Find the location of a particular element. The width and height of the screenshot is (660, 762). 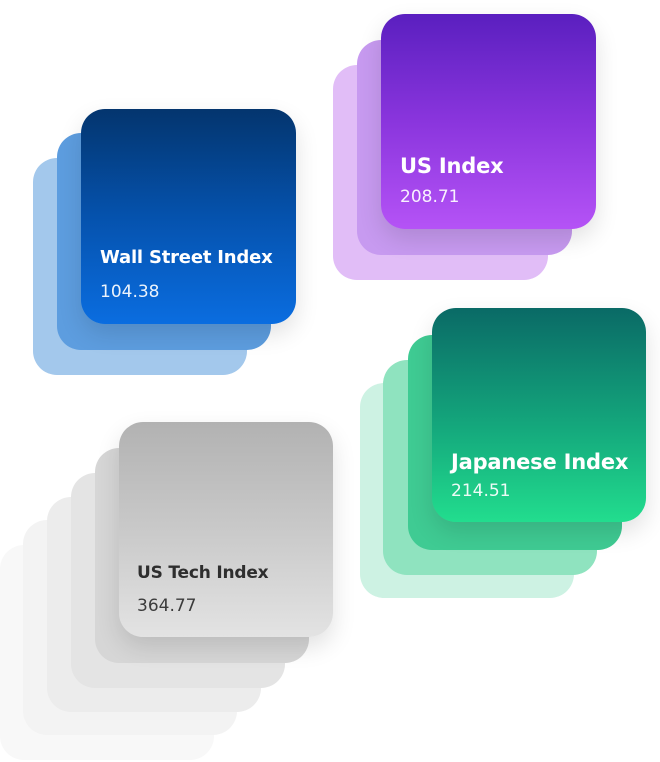

wall-street-middle-layer is located at coordinates (164, 241).